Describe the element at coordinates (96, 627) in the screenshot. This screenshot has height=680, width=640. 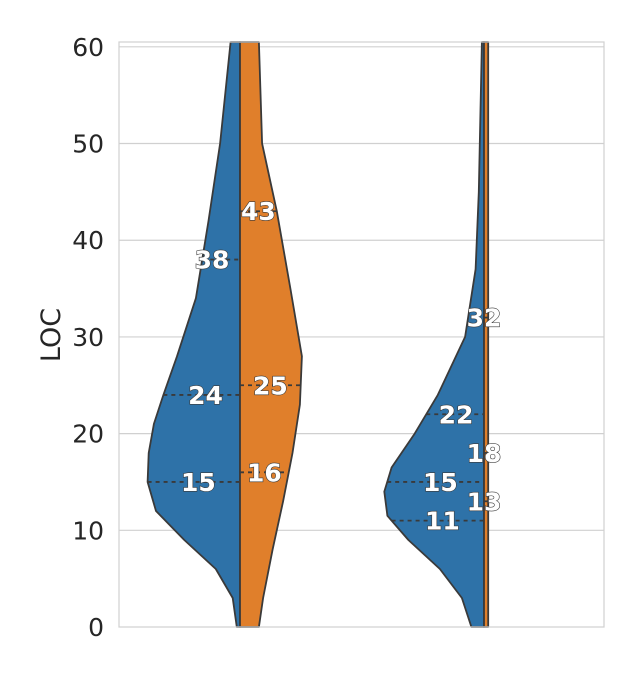
I see `y-tick-label: 0` at that location.